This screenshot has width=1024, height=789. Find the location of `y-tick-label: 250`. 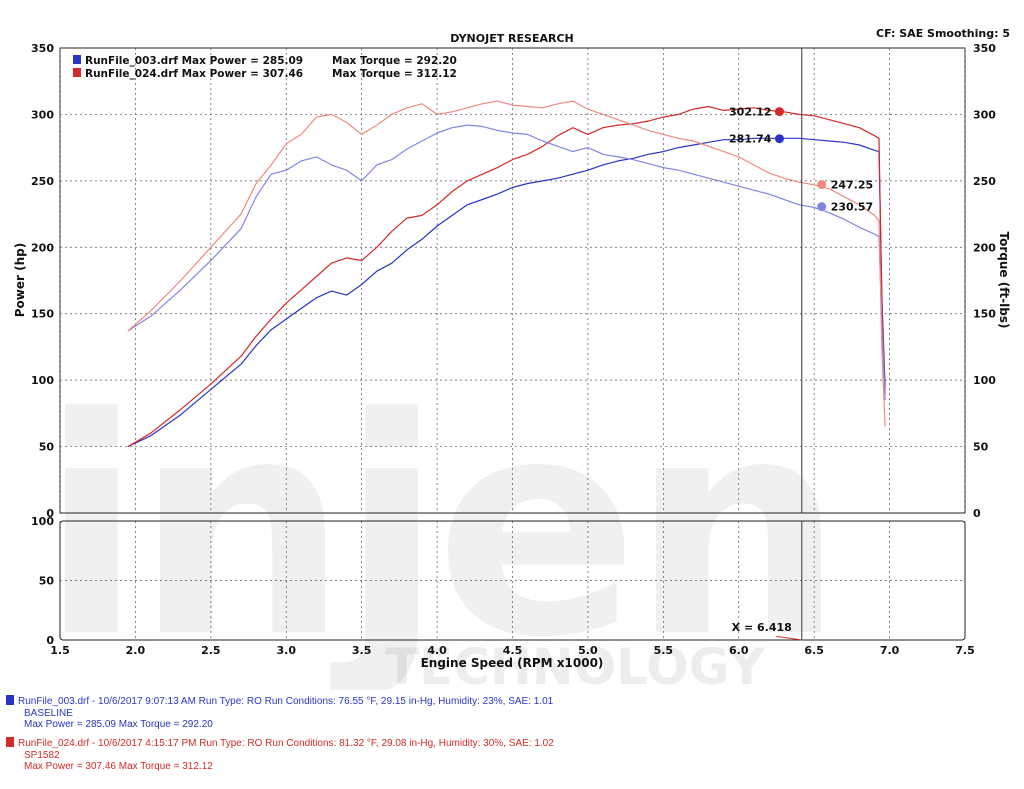

y-tick-label: 250 is located at coordinates (42, 181).